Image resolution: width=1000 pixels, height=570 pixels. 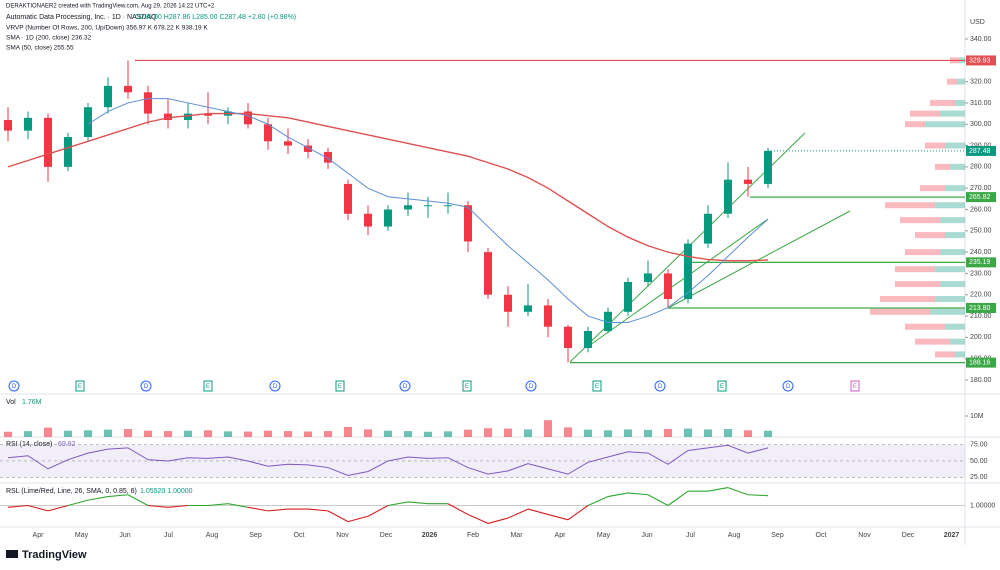 What do you see at coordinates (40, 48) in the screenshot?
I see `legend-sma50: SMA (50, close) 255.55` at bounding box center [40, 48].